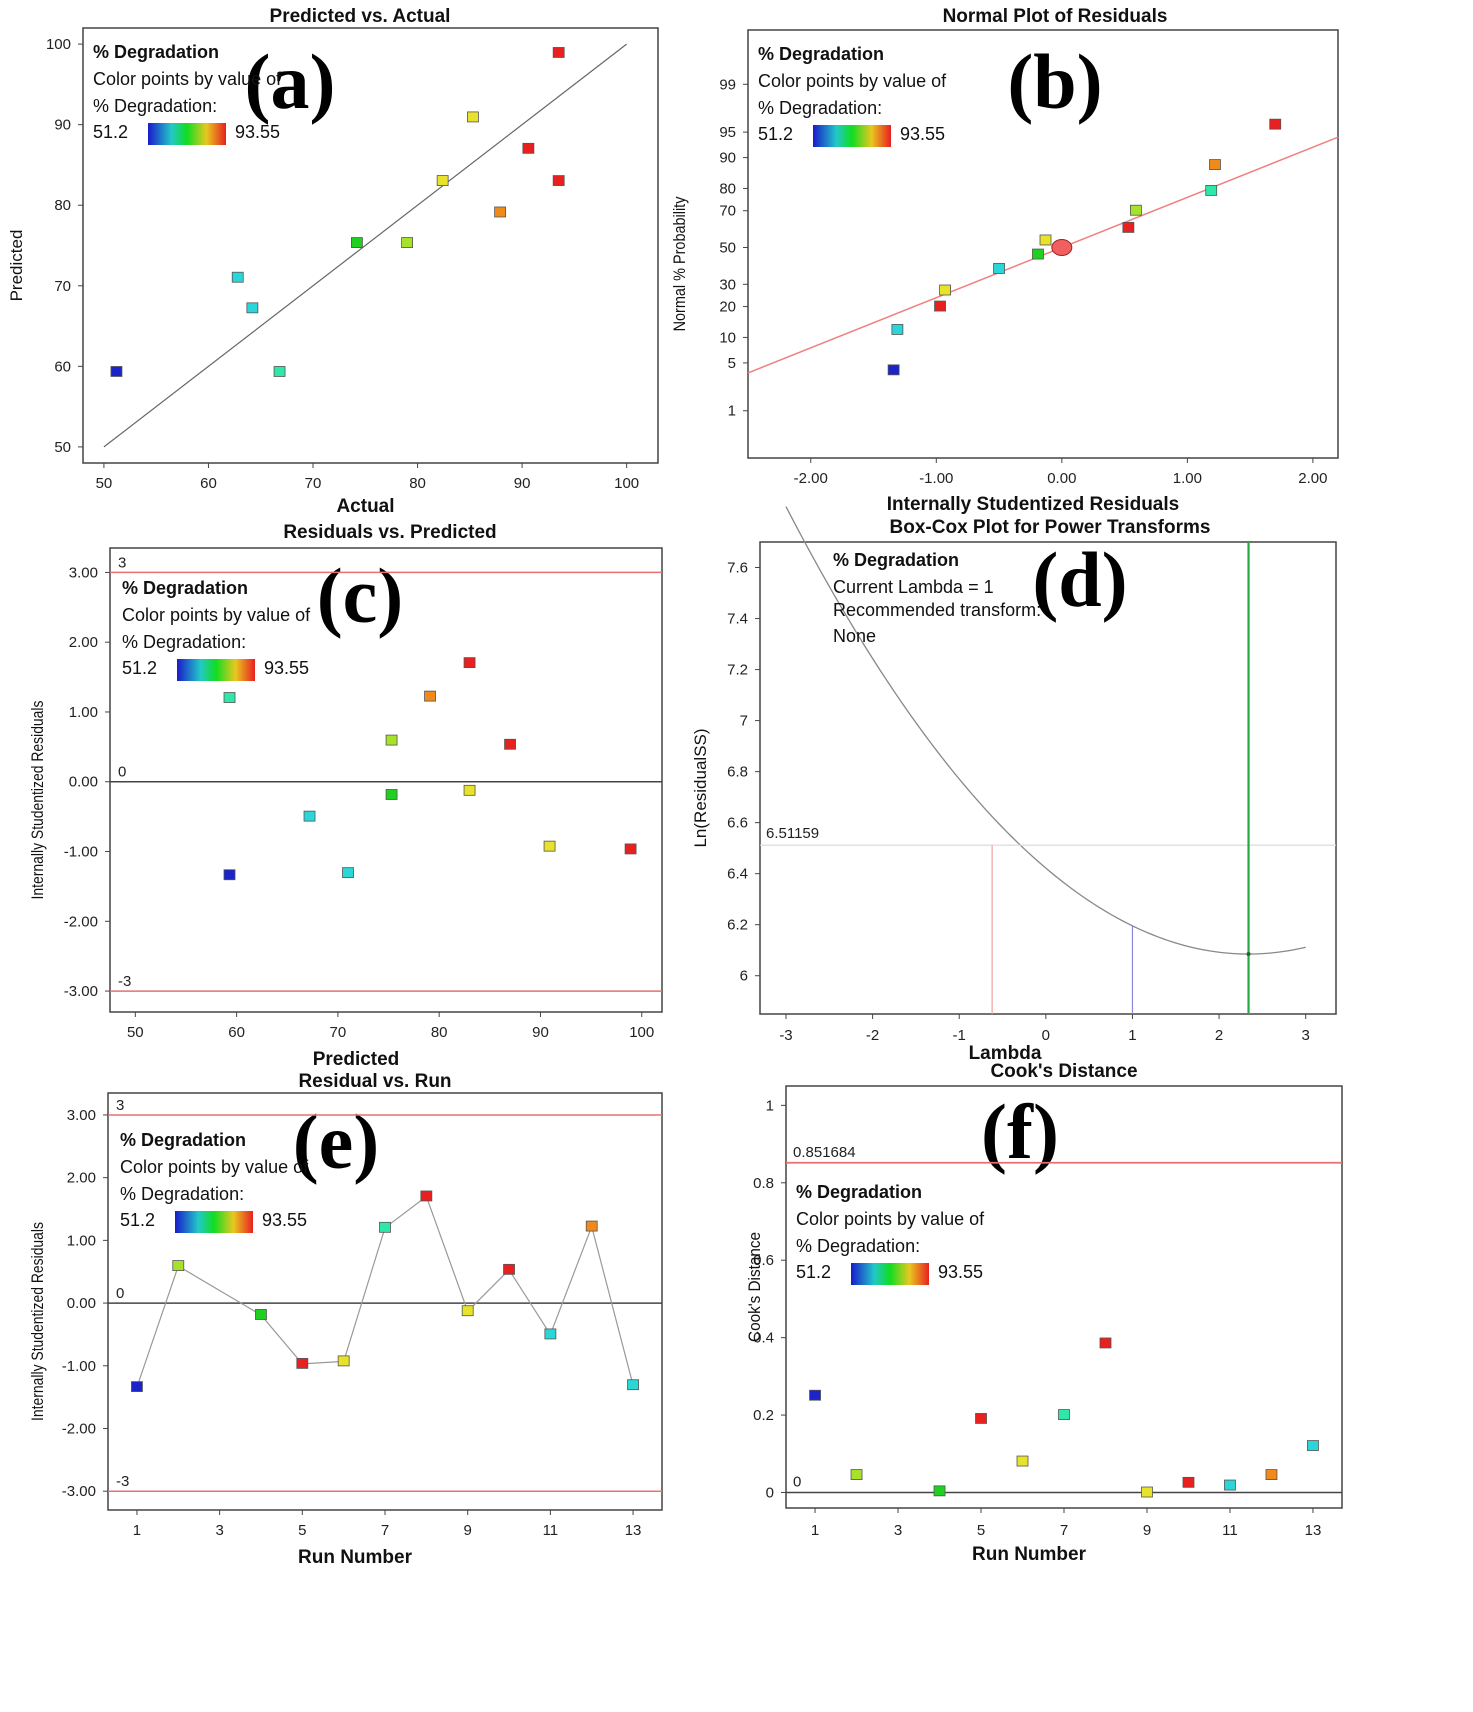 This screenshot has height=1712, width=1473. Describe the element at coordinates (770, 1493) in the screenshot. I see `y-tick-label: 0` at that location.